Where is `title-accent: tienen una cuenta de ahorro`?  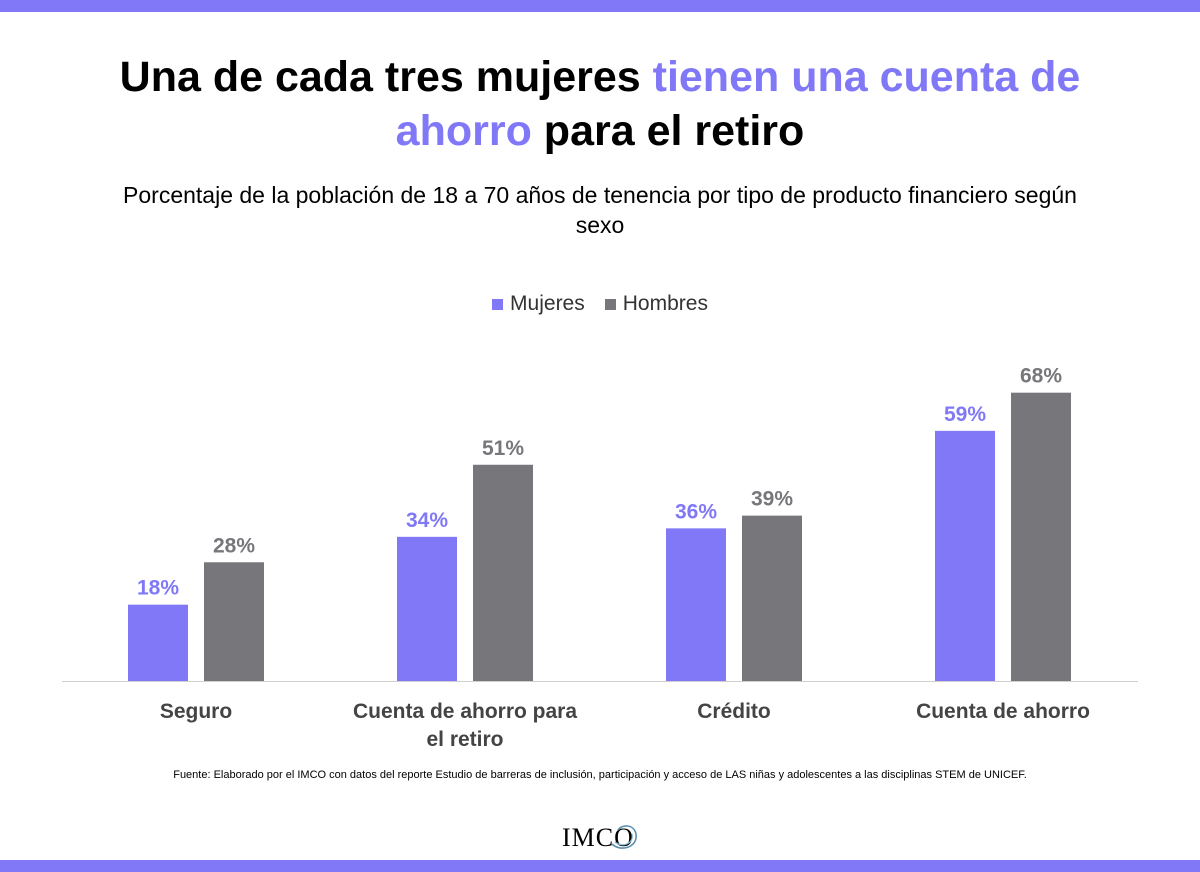 title-accent: tienen una cuenta de ahorro is located at coordinates (738, 104).